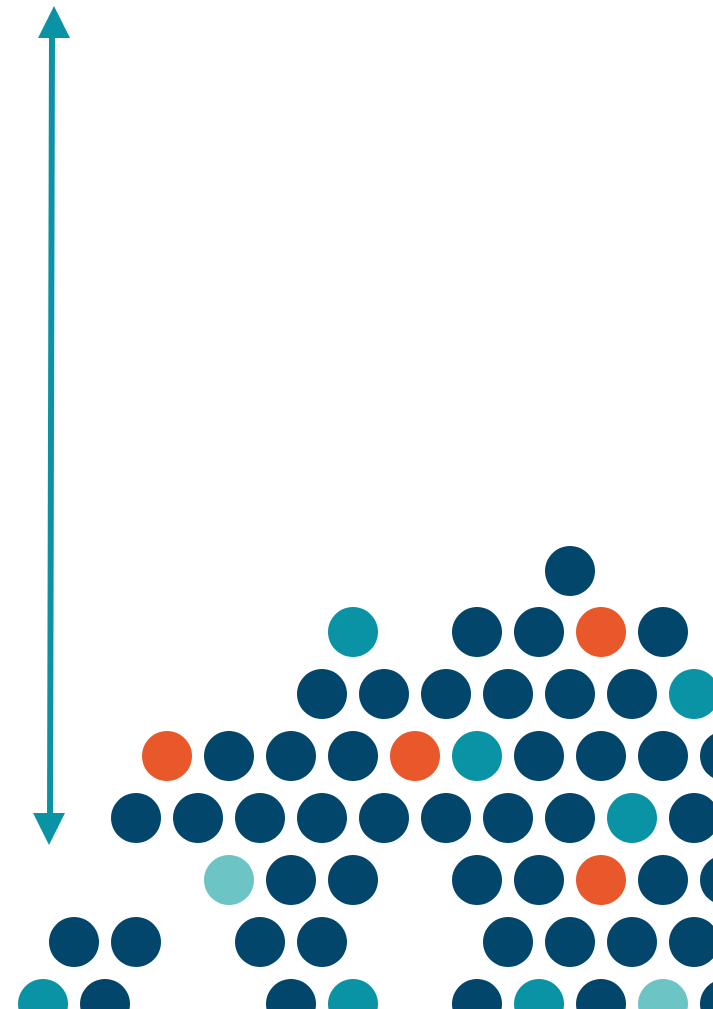 This screenshot has width=713, height=1009. I want to click on arrow-shaft, so click(51, 426).